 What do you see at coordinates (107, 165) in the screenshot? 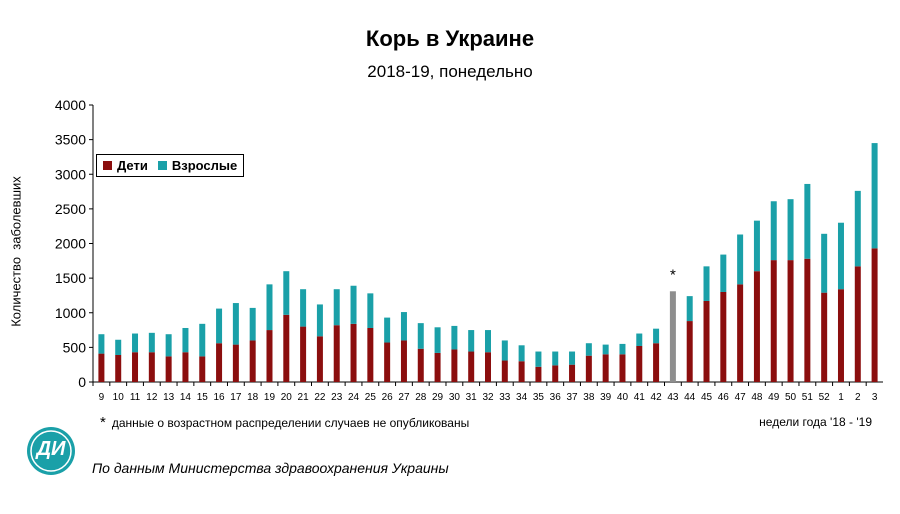
I see `legend-swatch-children` at bounding box center [107, 165].